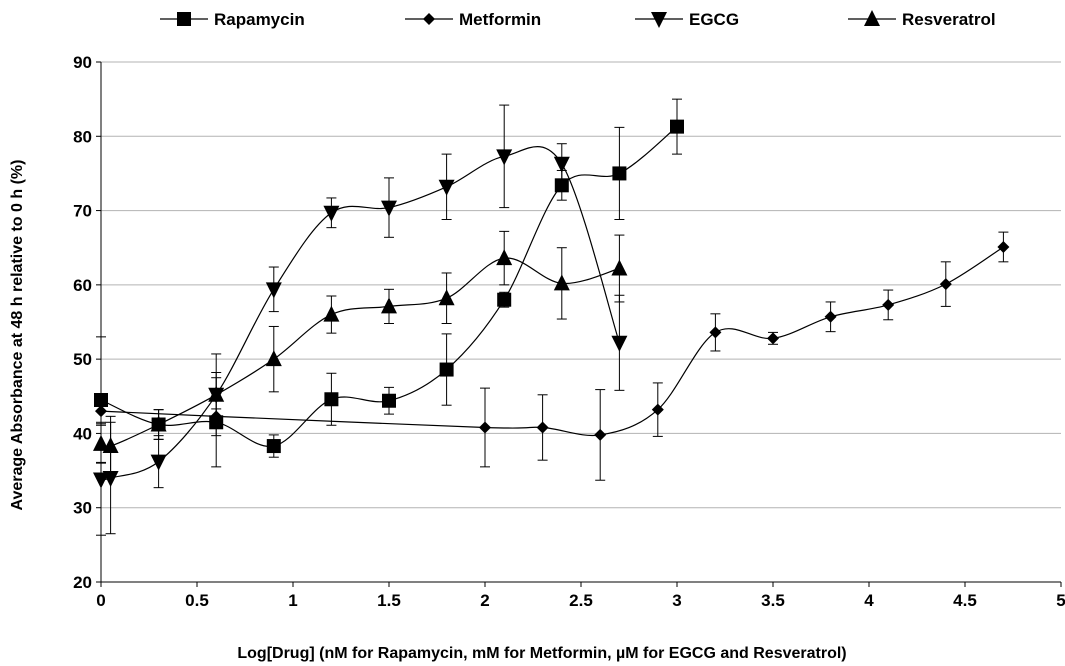 The height and width of the screenshot is (666, 1065). What do you see at coordinates (259, 19) in the screenshot?
I see `legend-label: Rapamycin` at bounding box center [259, 19].